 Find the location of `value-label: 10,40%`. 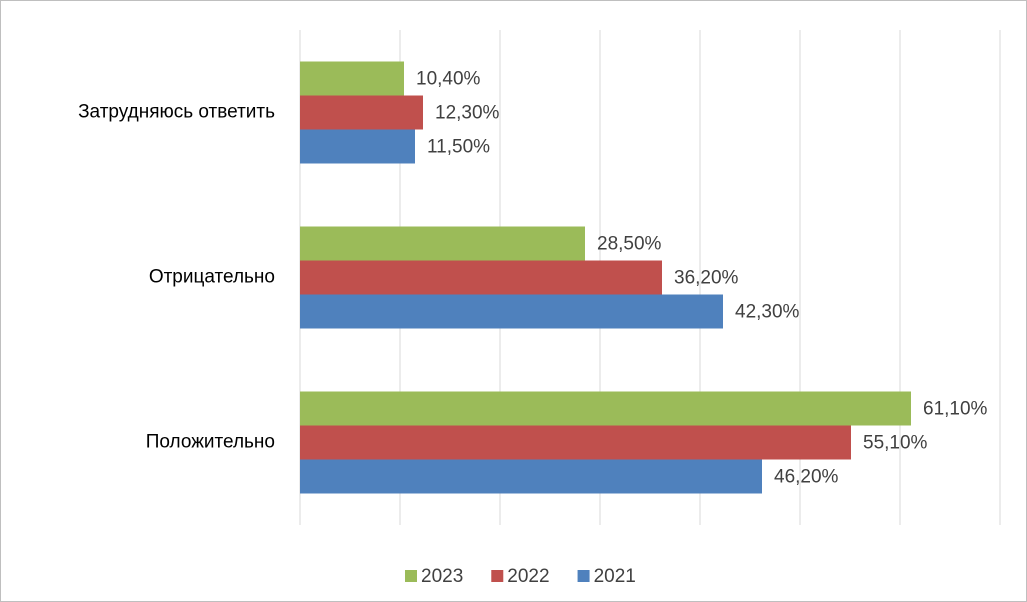

value-label: 10,40% is located at coordinates (448, 79).